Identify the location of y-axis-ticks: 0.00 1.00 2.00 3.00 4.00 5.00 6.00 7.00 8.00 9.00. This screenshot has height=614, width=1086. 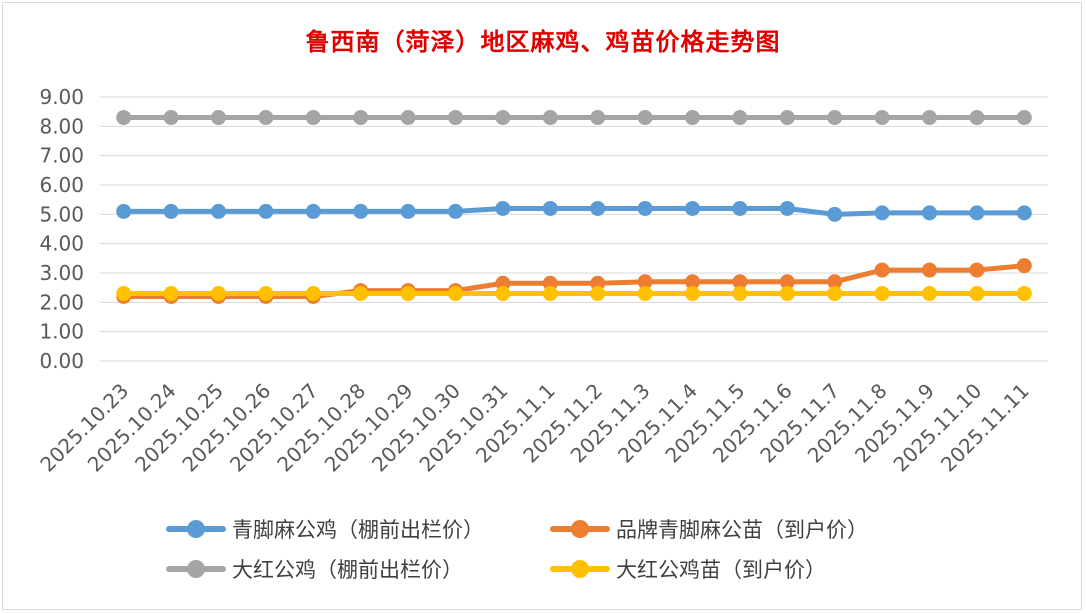
(61, 229).